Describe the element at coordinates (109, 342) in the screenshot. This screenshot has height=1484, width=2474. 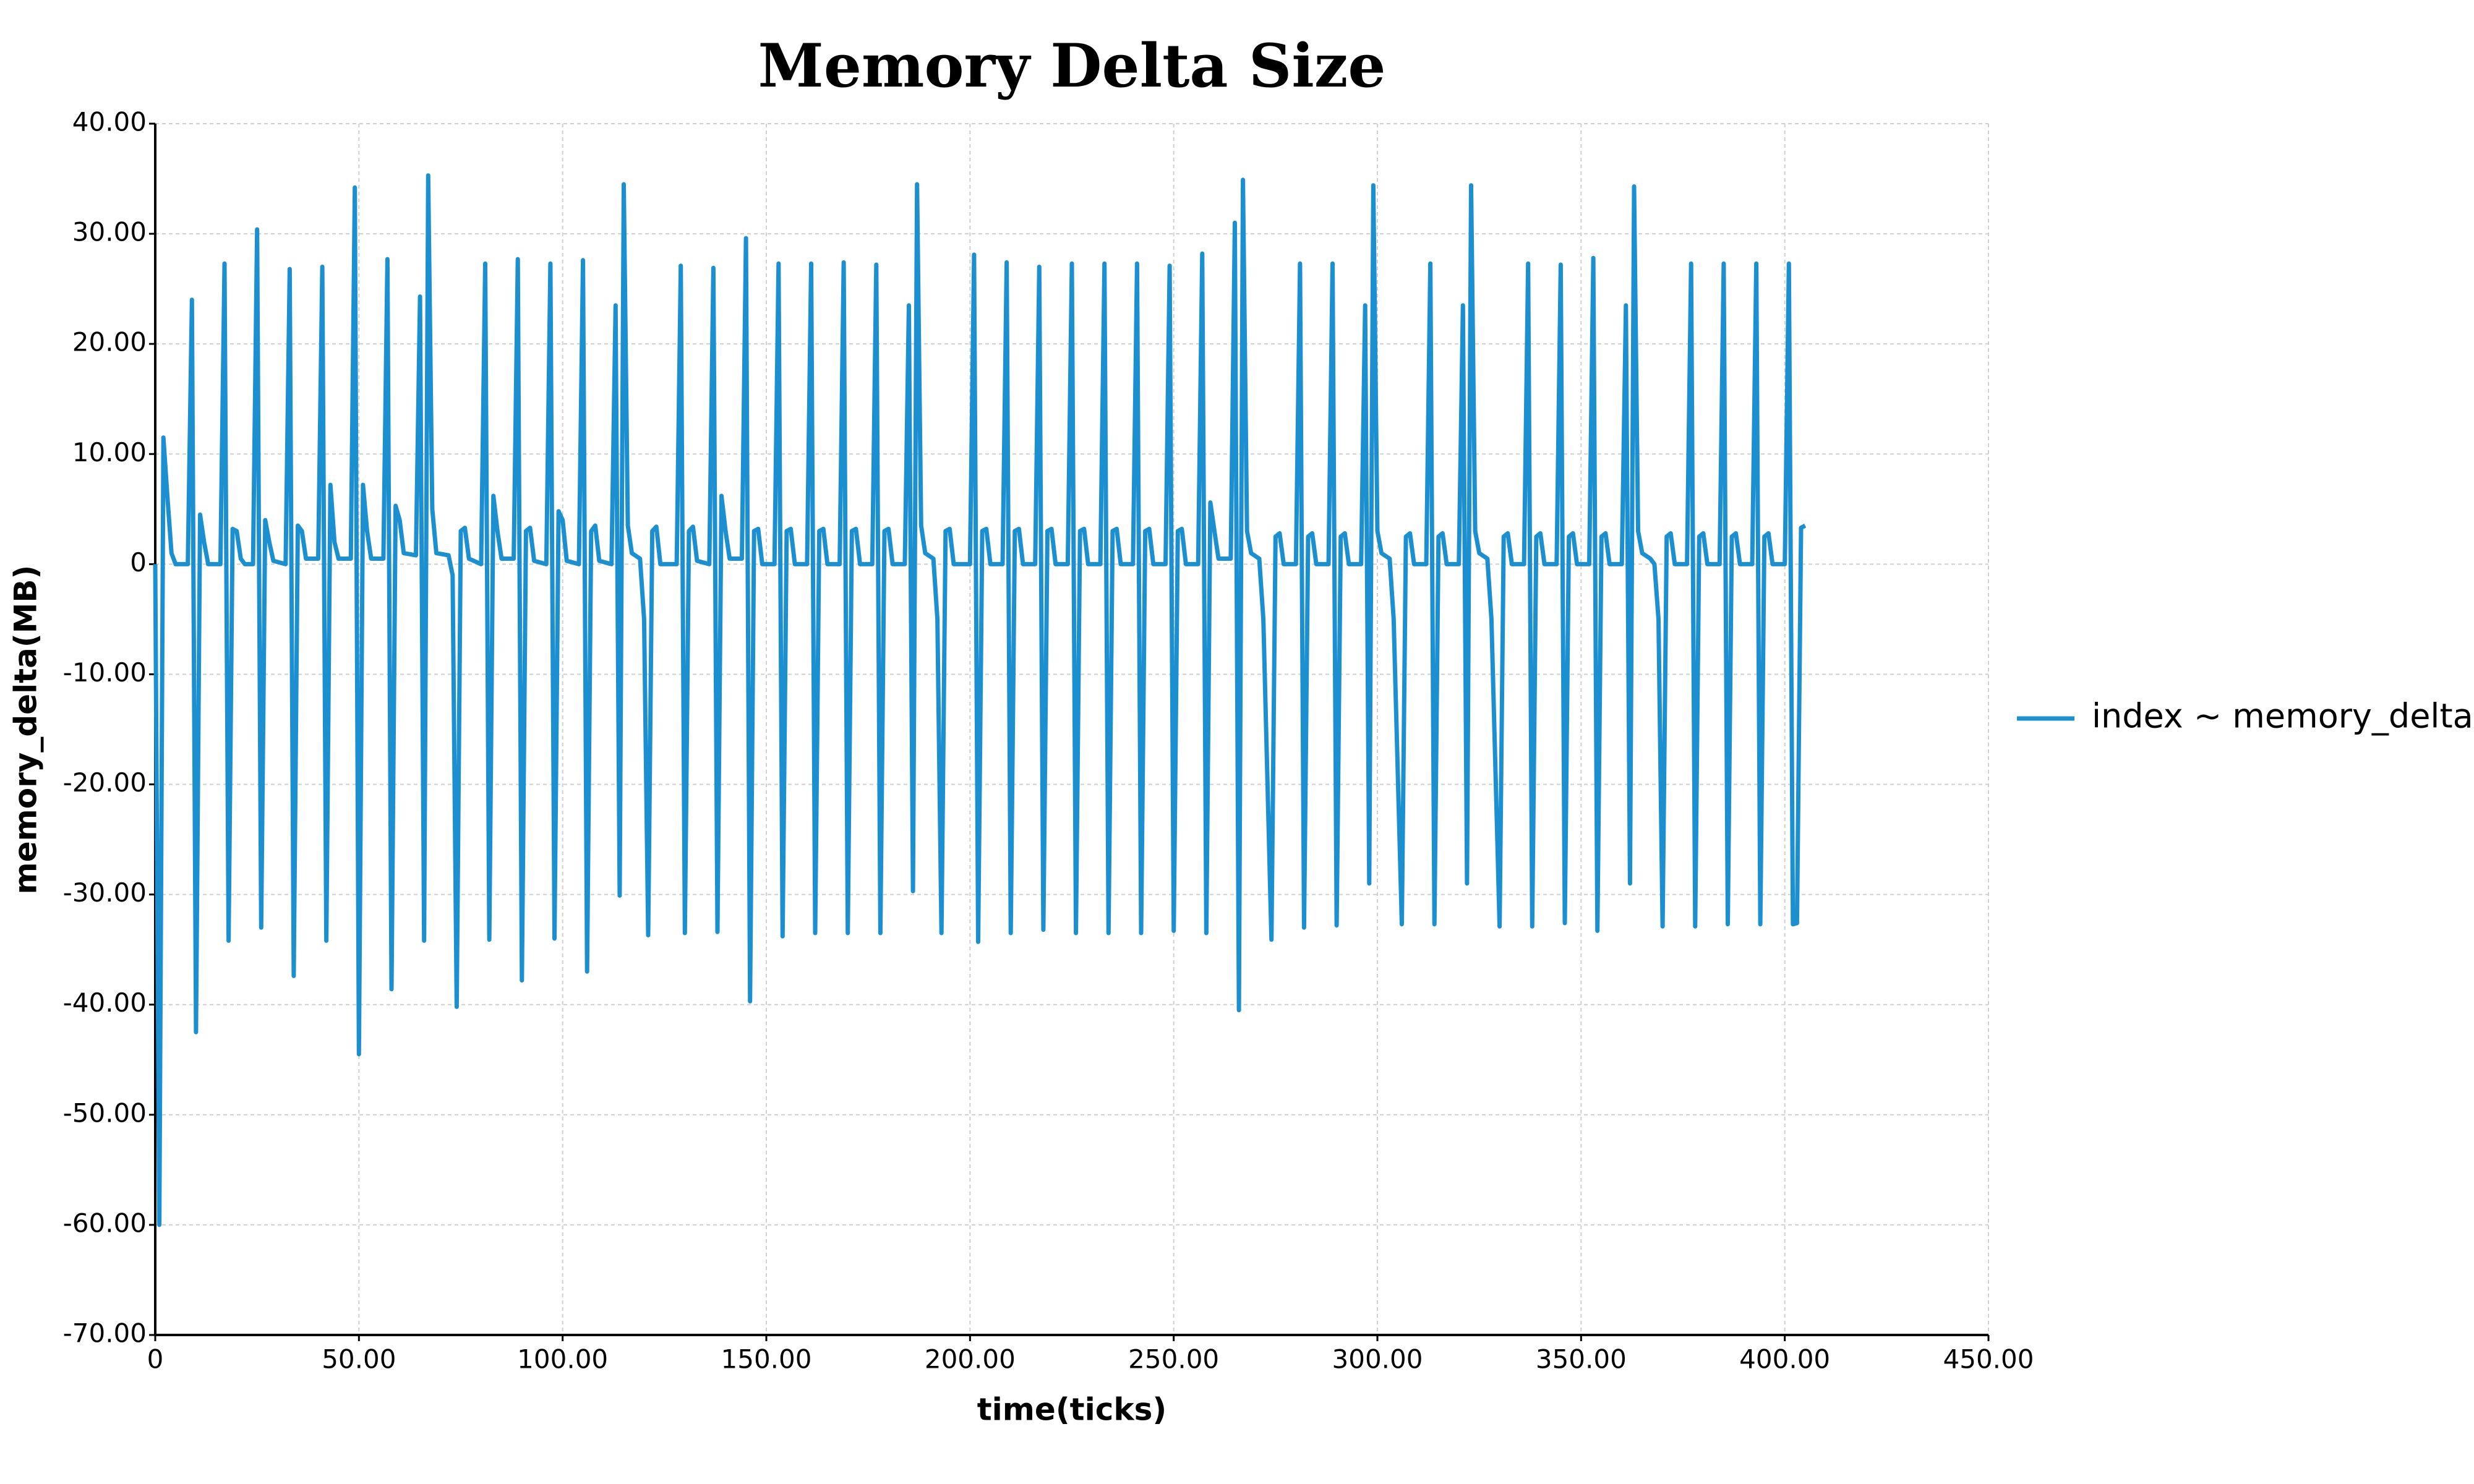
I see `y-tick-label: 20.00` at that location.